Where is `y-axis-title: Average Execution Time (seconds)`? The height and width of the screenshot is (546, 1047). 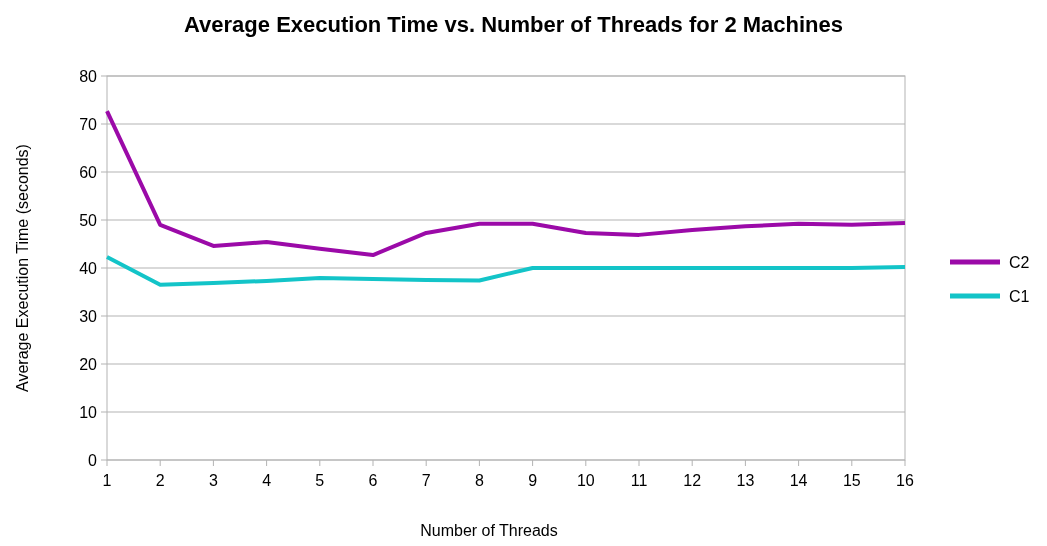
y-axis-title: Average Execution Time (seconds) is located at coordinates (22, 268).